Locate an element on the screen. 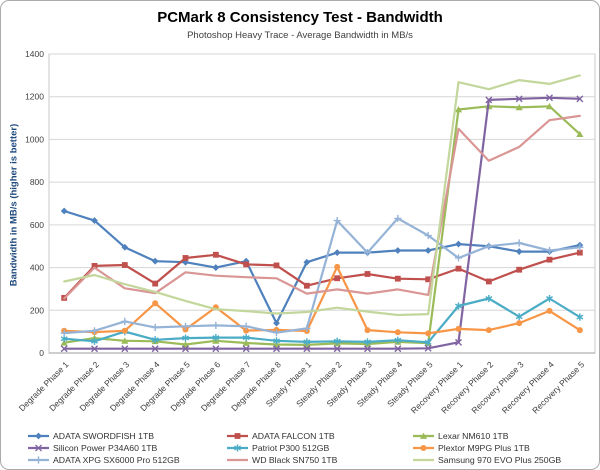  series-adata-falcon-1tb is located at coordinates (322, 275).